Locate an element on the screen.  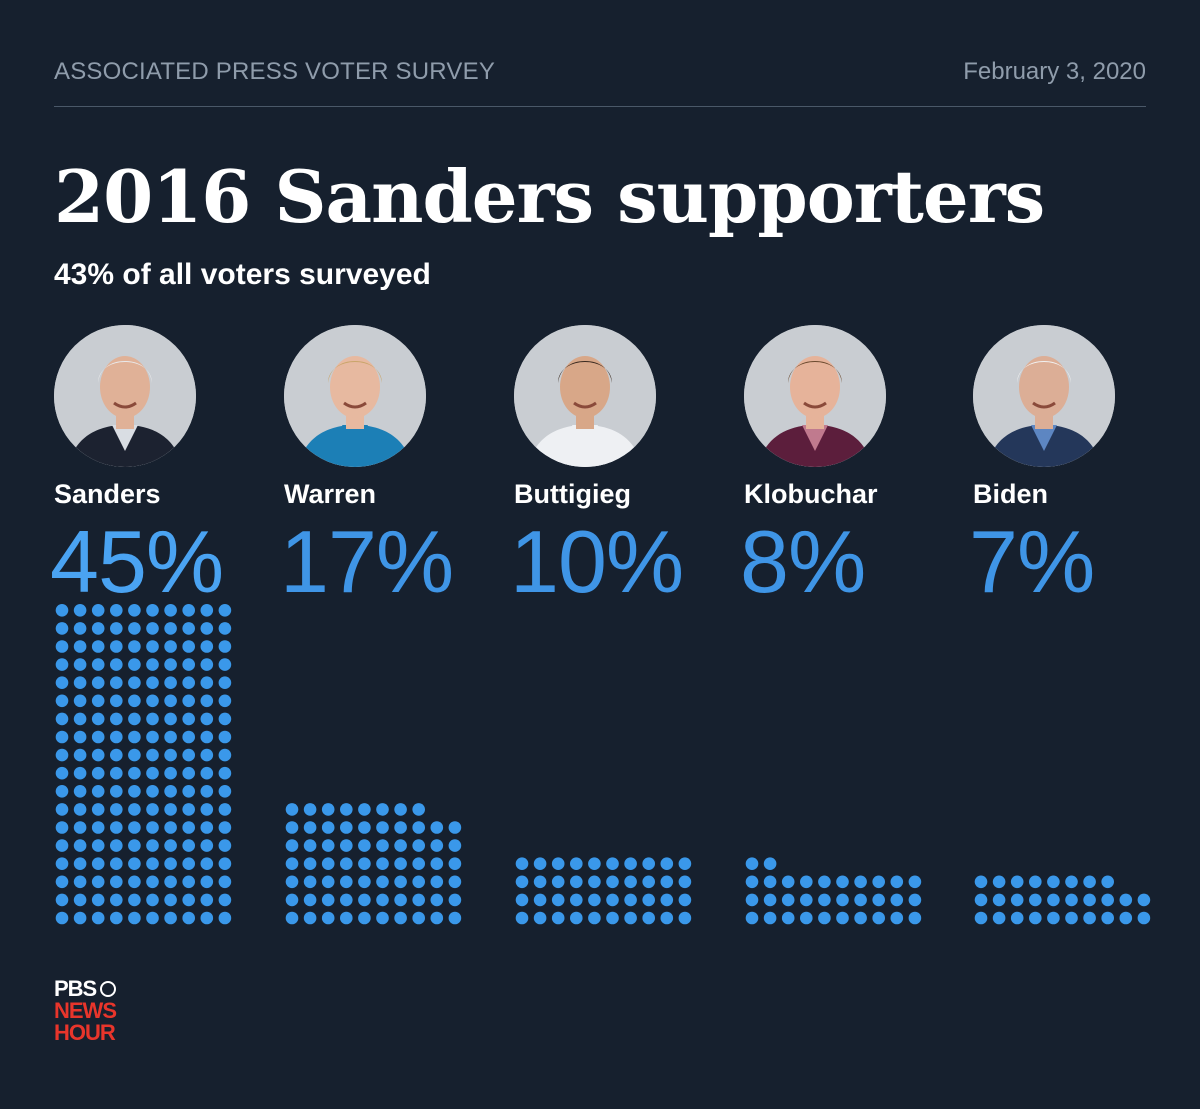
logo-hour: HOUR is located at coordinates (85, 1032).